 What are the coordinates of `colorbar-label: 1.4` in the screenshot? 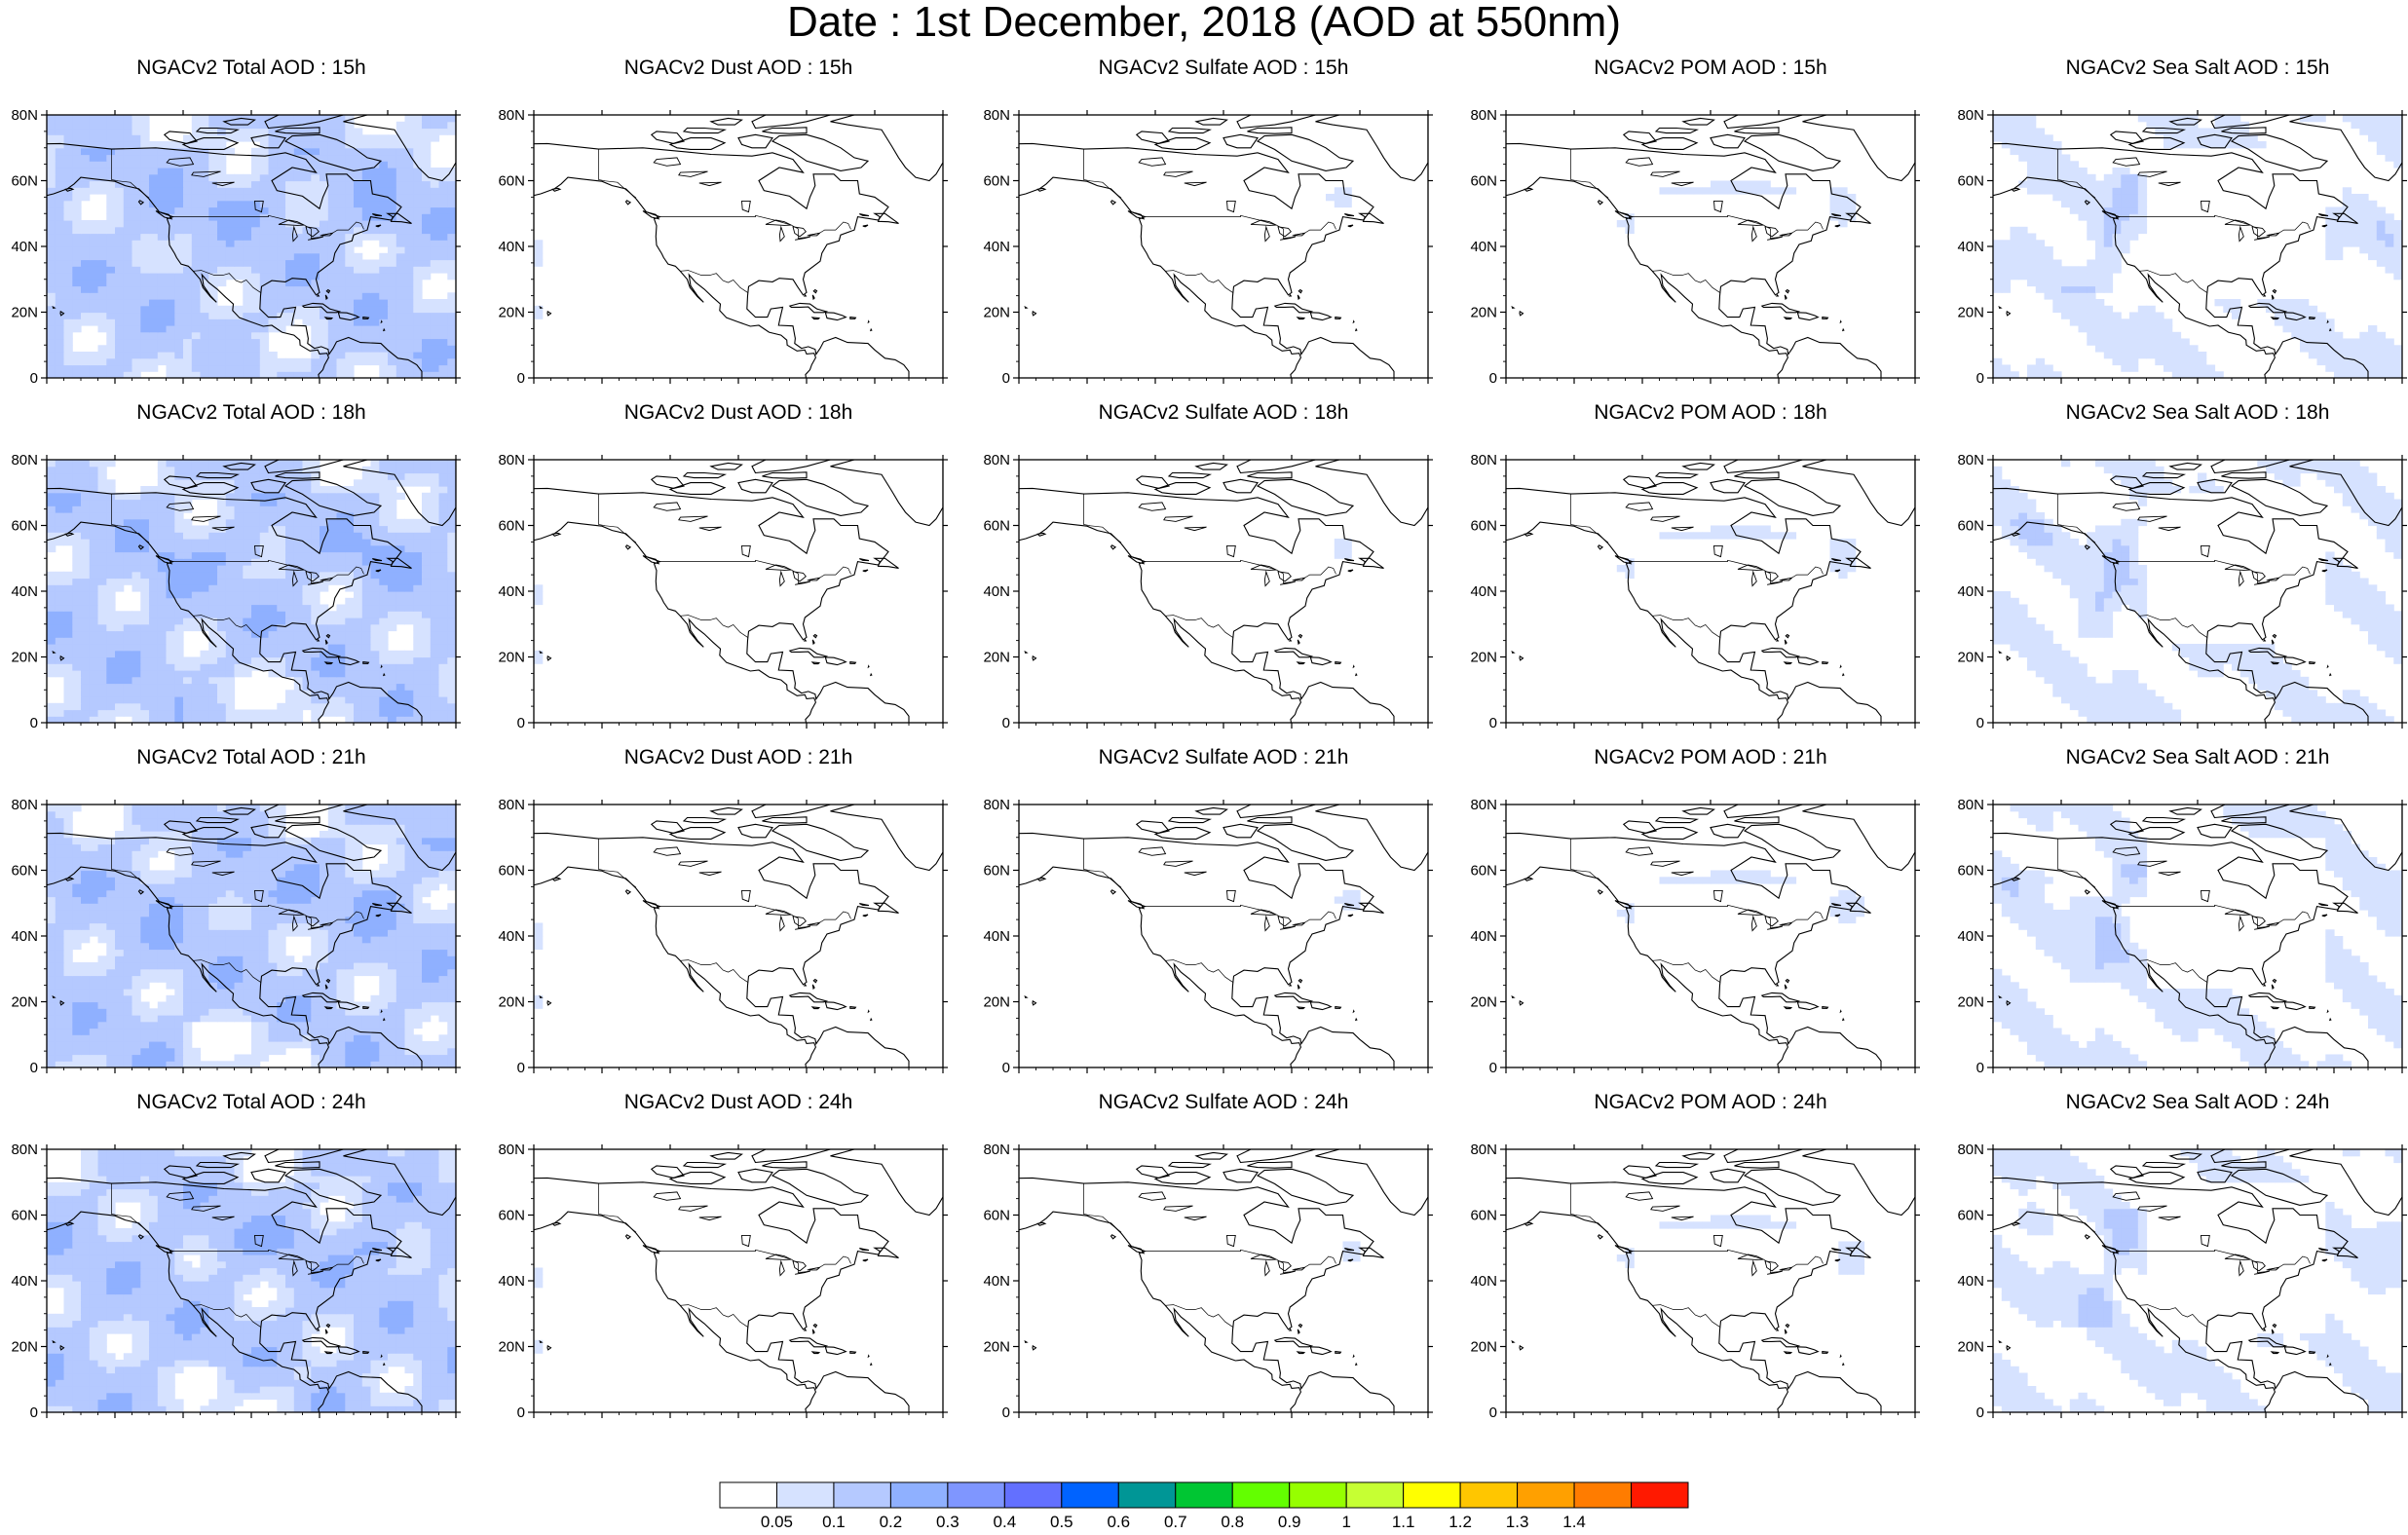 It's located at (1574, 1522).